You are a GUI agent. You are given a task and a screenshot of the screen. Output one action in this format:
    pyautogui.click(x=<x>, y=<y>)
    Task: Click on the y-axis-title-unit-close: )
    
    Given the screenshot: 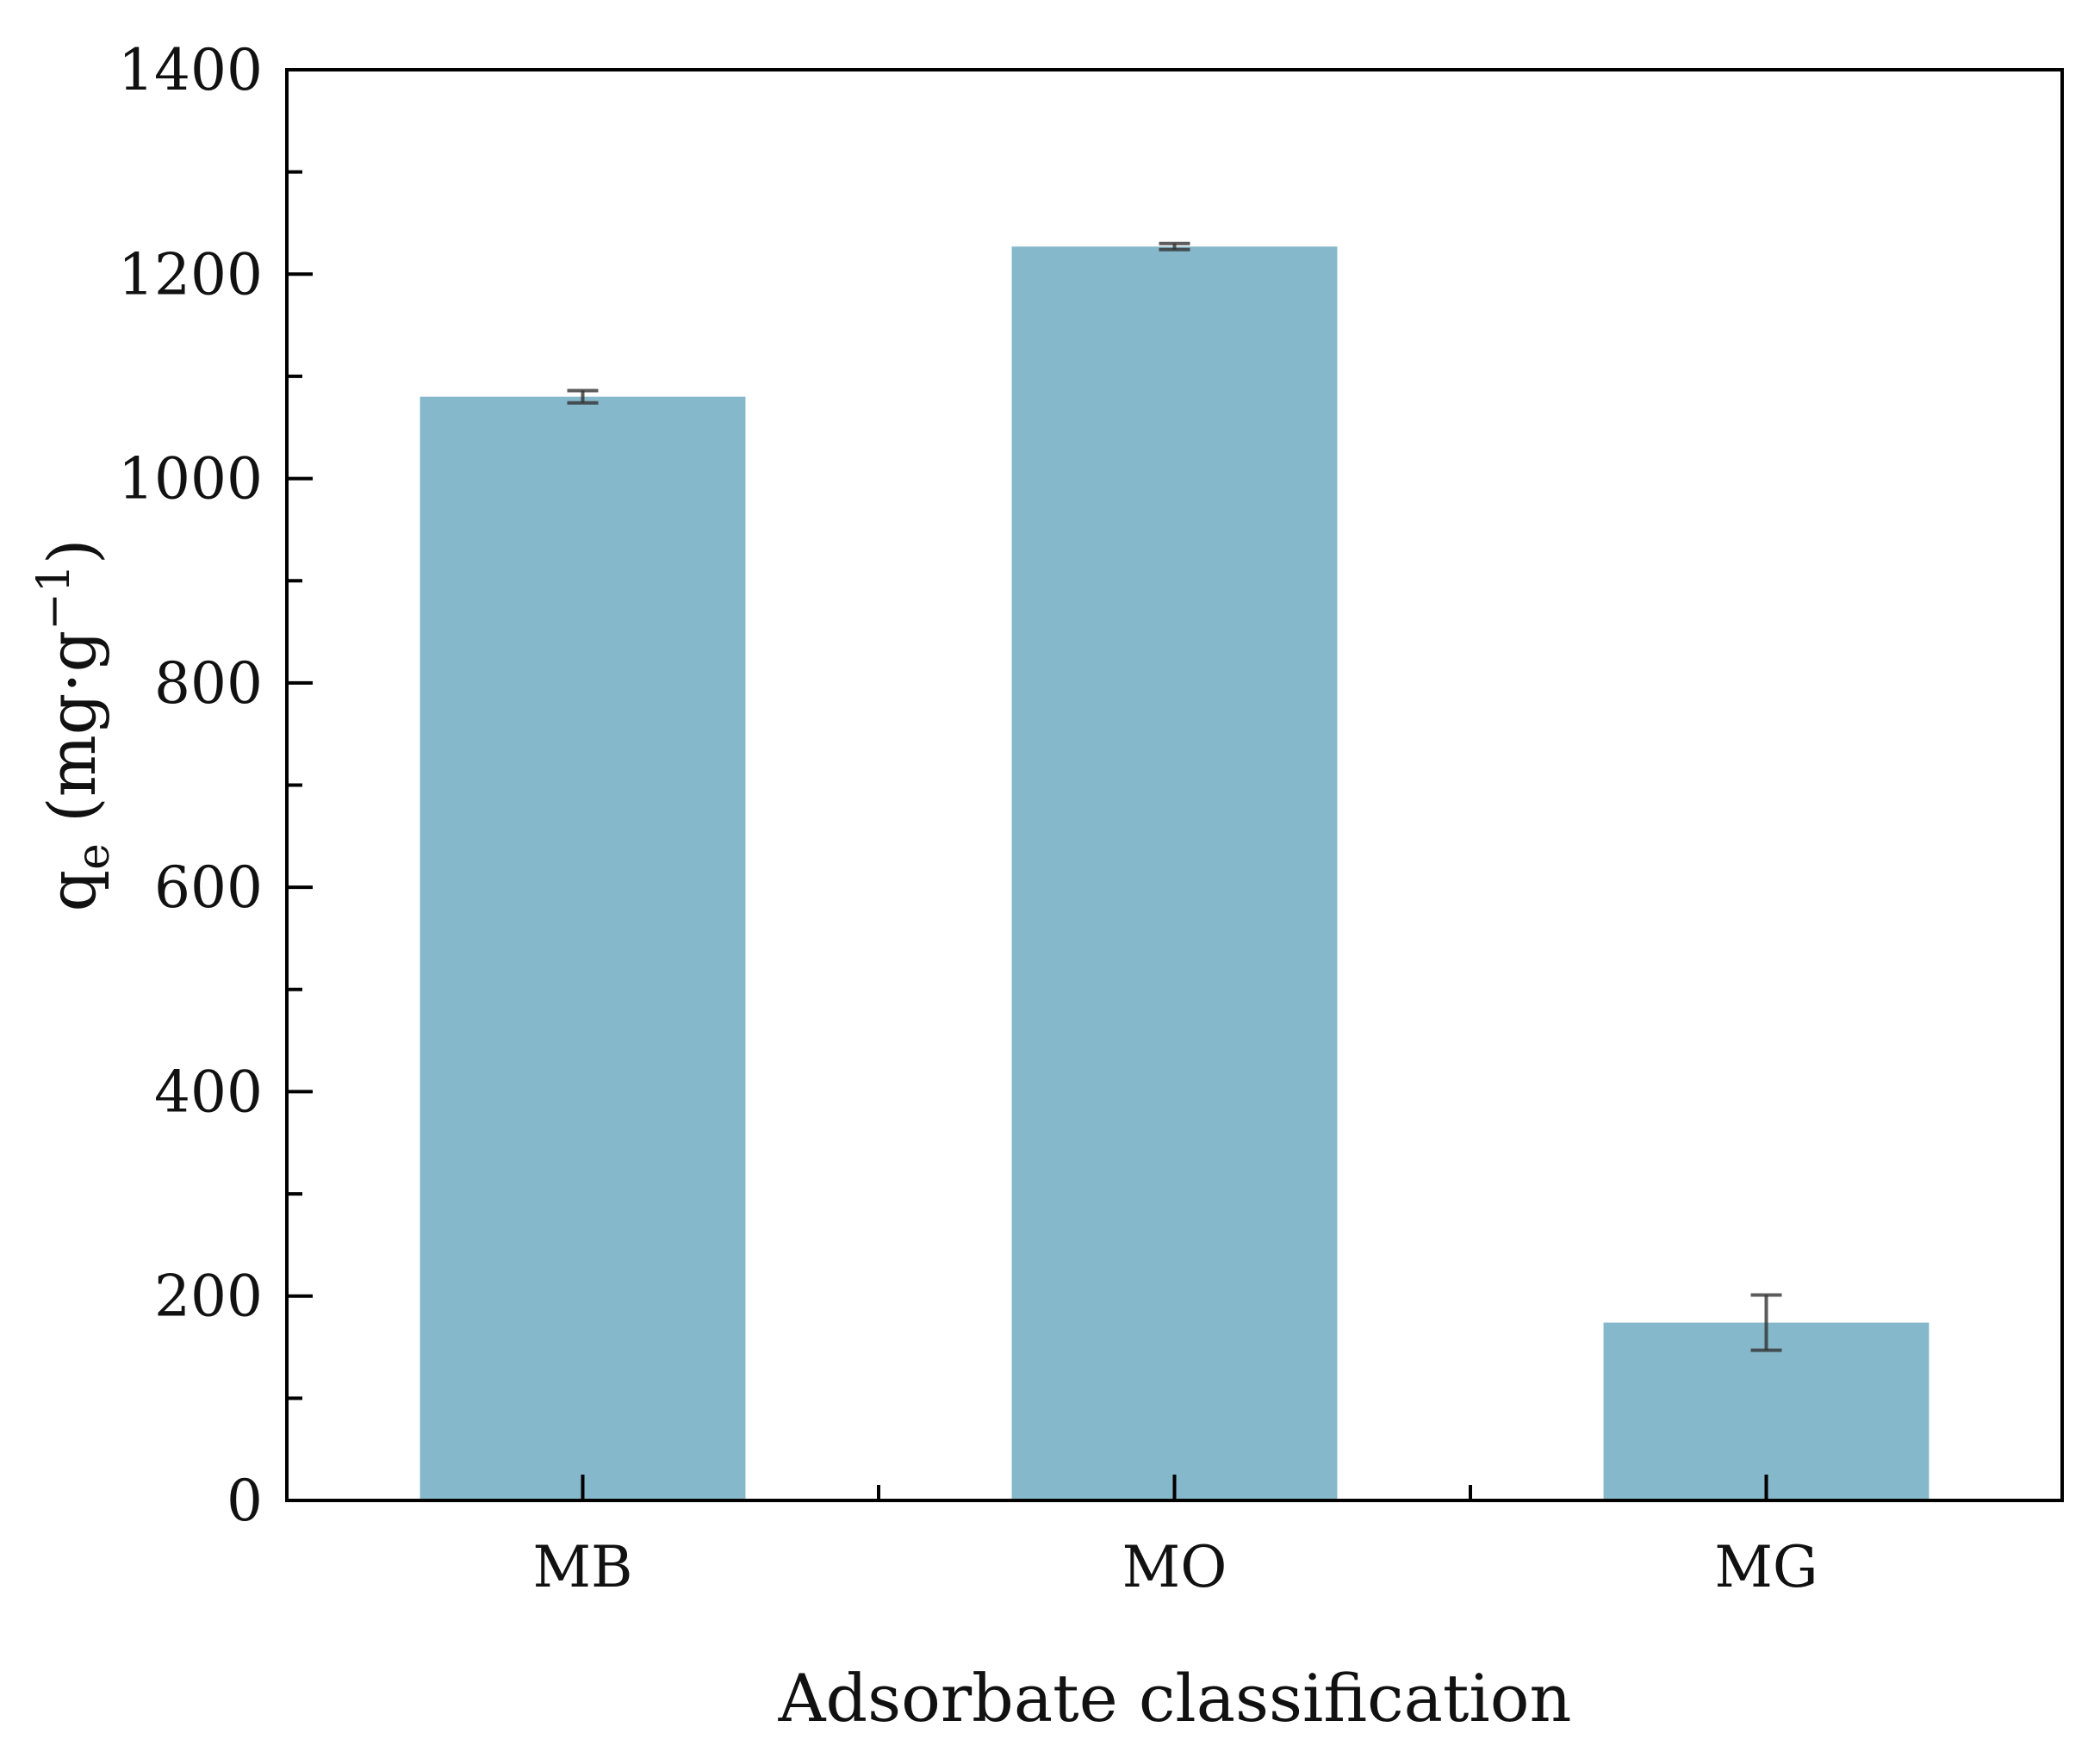 What is the action you would take?
    pyautogui.click(x=72, y=551)
    